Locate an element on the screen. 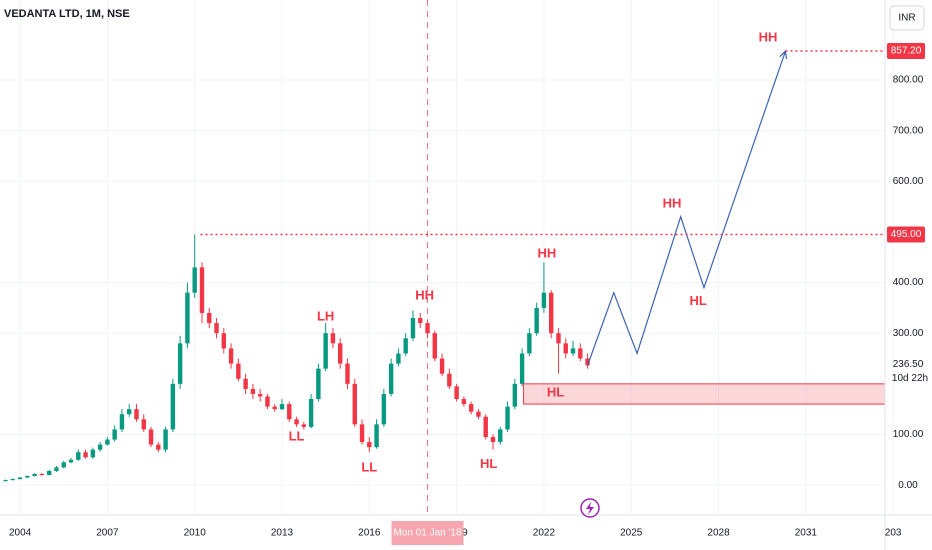  x-tick-label: 2025 is located at coordinates (631, 533).